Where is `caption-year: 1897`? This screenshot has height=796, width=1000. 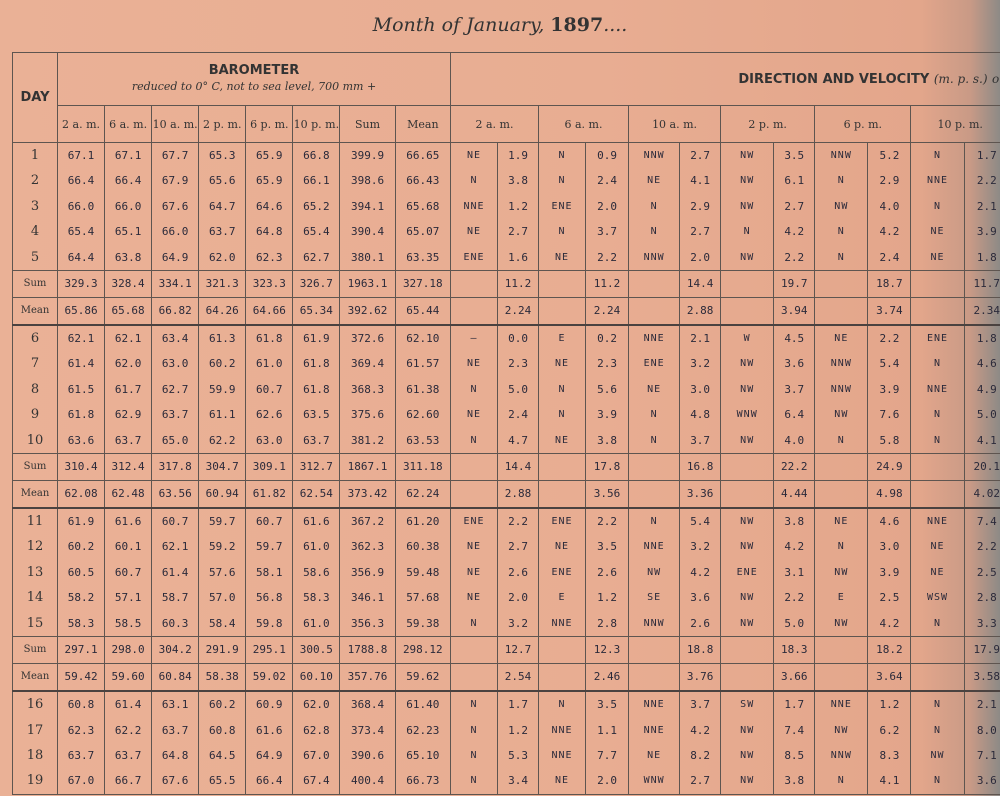
caption-year: 1897 is located at coordinates (577, 25).